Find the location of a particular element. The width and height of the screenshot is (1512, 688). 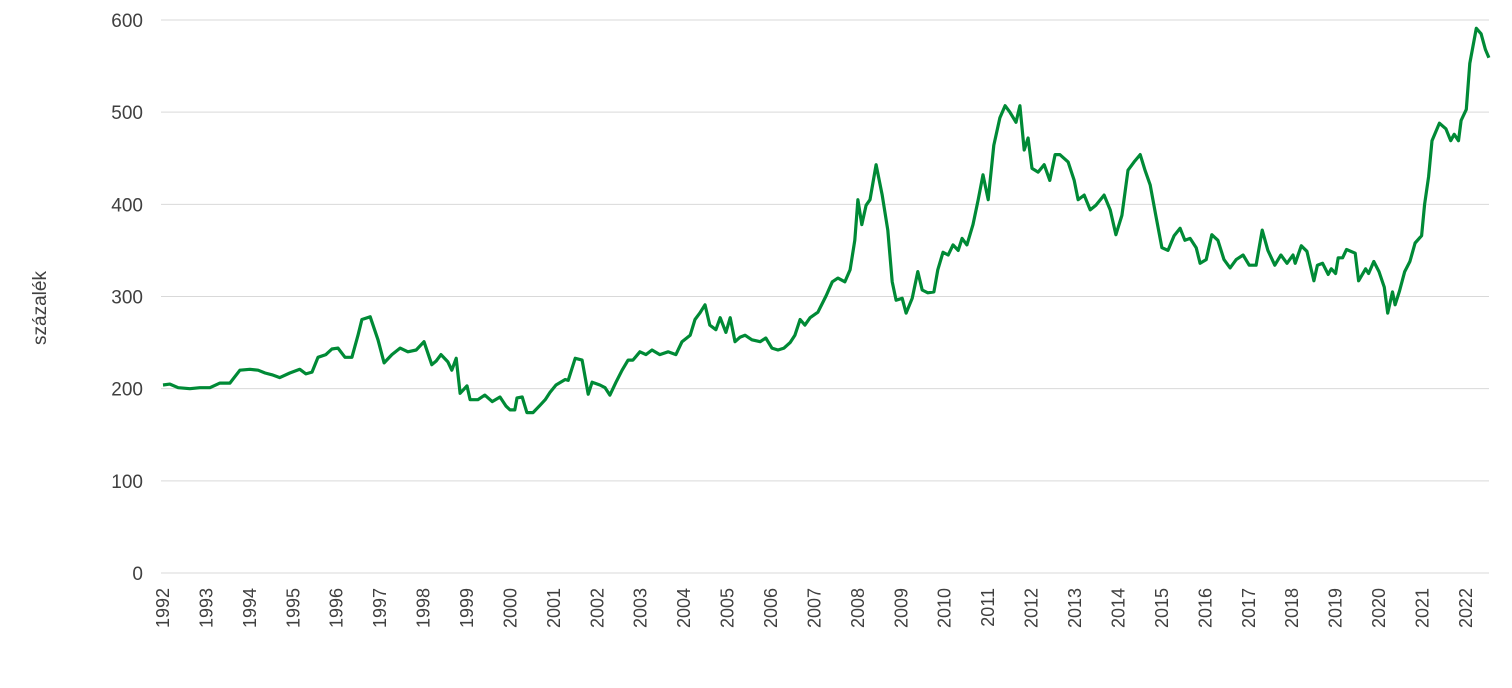

y-axis-title: százalék is located at coordinates (40, 308).